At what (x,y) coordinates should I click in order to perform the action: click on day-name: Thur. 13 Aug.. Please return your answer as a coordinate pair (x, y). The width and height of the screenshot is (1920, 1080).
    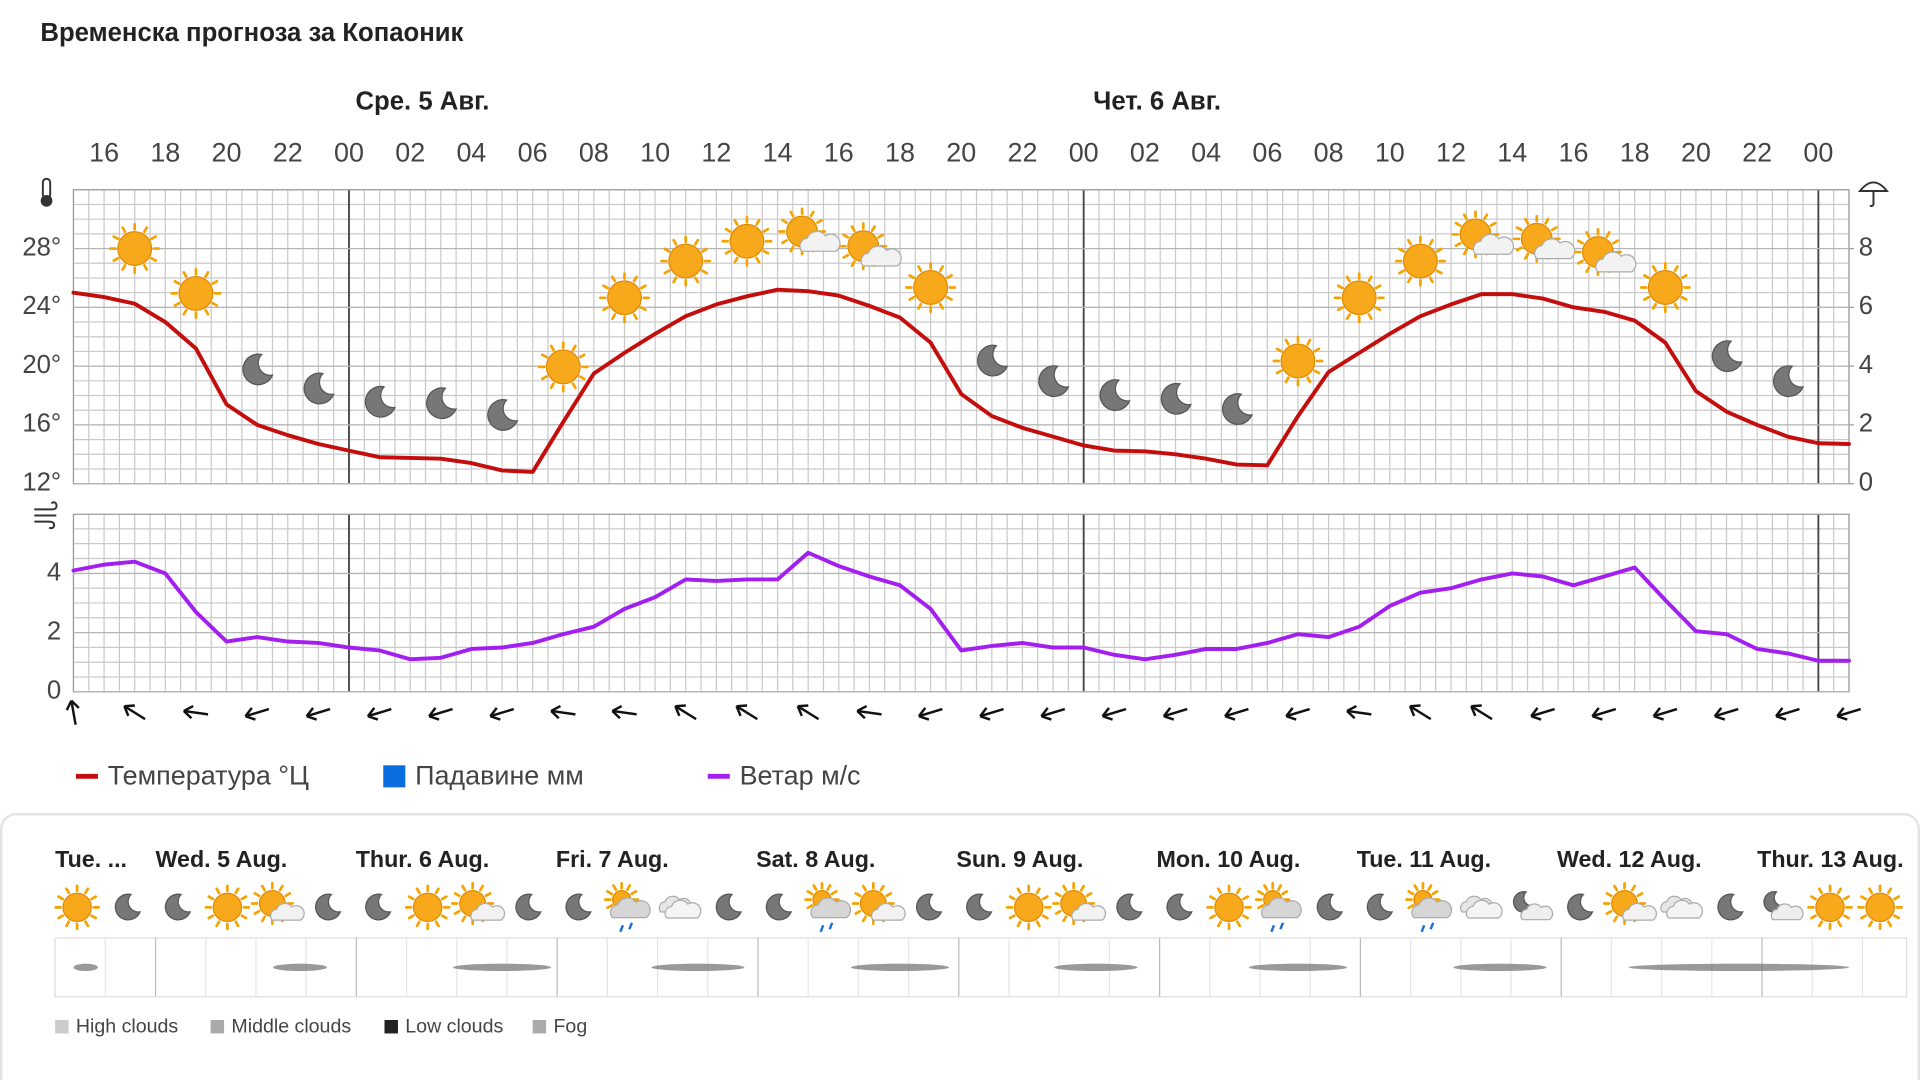
    Looking at the image, I should click on (1830, 859).